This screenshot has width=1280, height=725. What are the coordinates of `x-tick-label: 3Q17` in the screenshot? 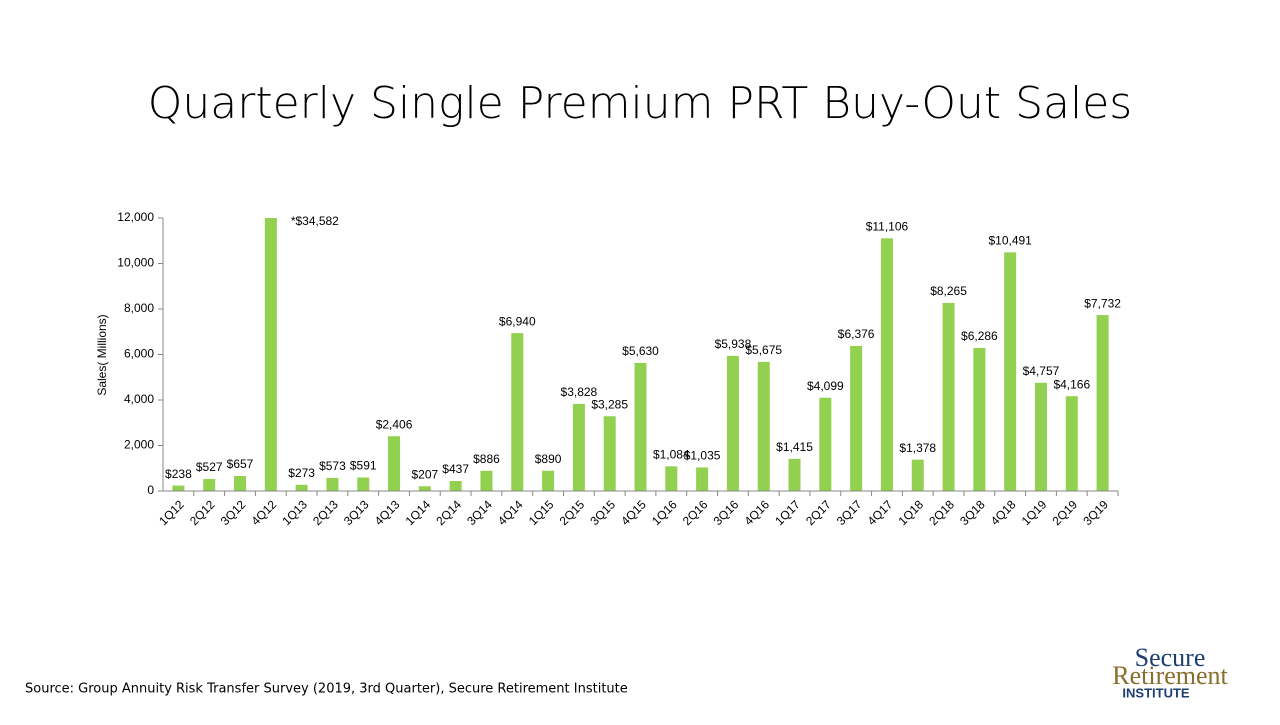 It's located at (849, 512).